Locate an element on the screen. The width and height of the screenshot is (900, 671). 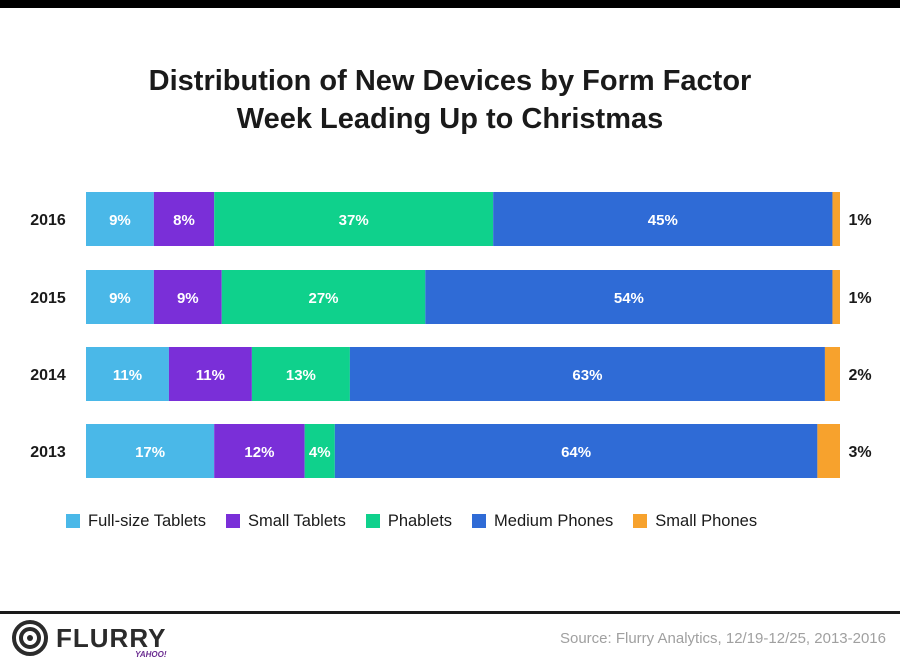
data-label-2015-medium-phones: 54% is located at coordinates (629, 298).